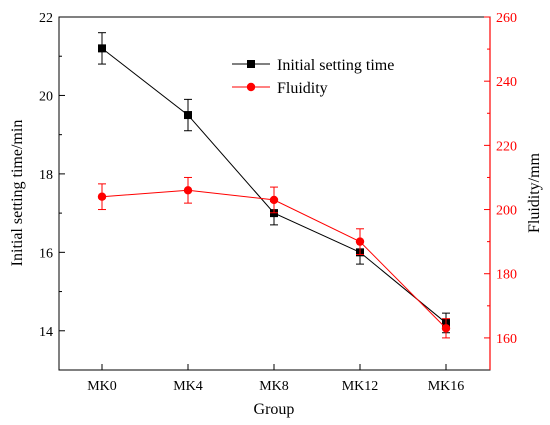  What do you see at coordinates (274, 409) in the screenshot?
I see `x-axis-label: Group` at bounding box center [274, 409].